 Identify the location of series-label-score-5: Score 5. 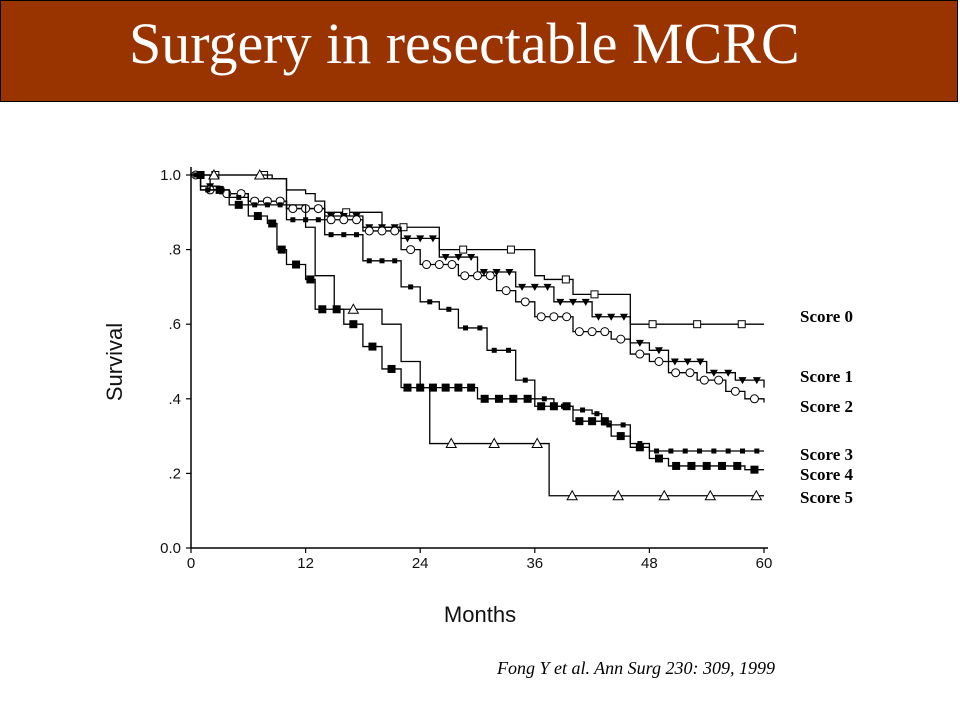
(826, 497).